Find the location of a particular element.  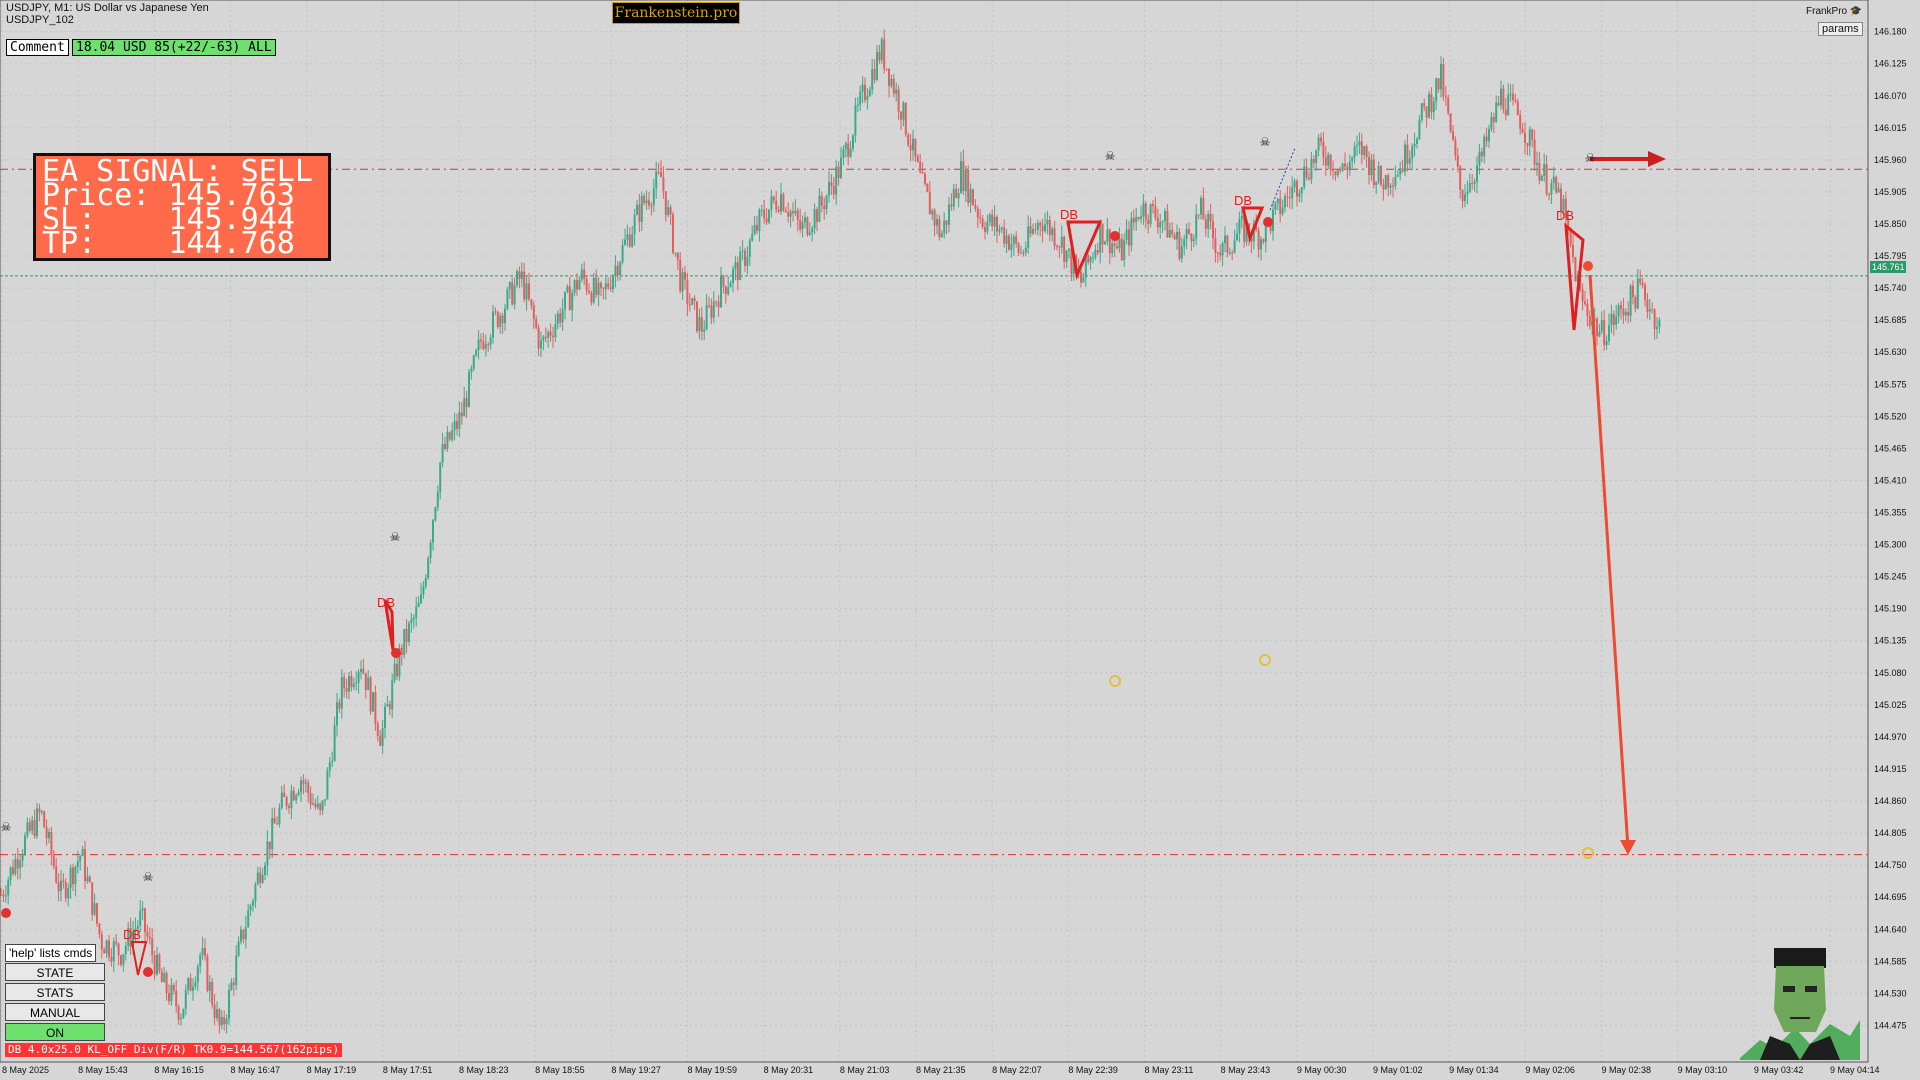

price-axis-label: 145.135 is located at coordinates (1890, 641).